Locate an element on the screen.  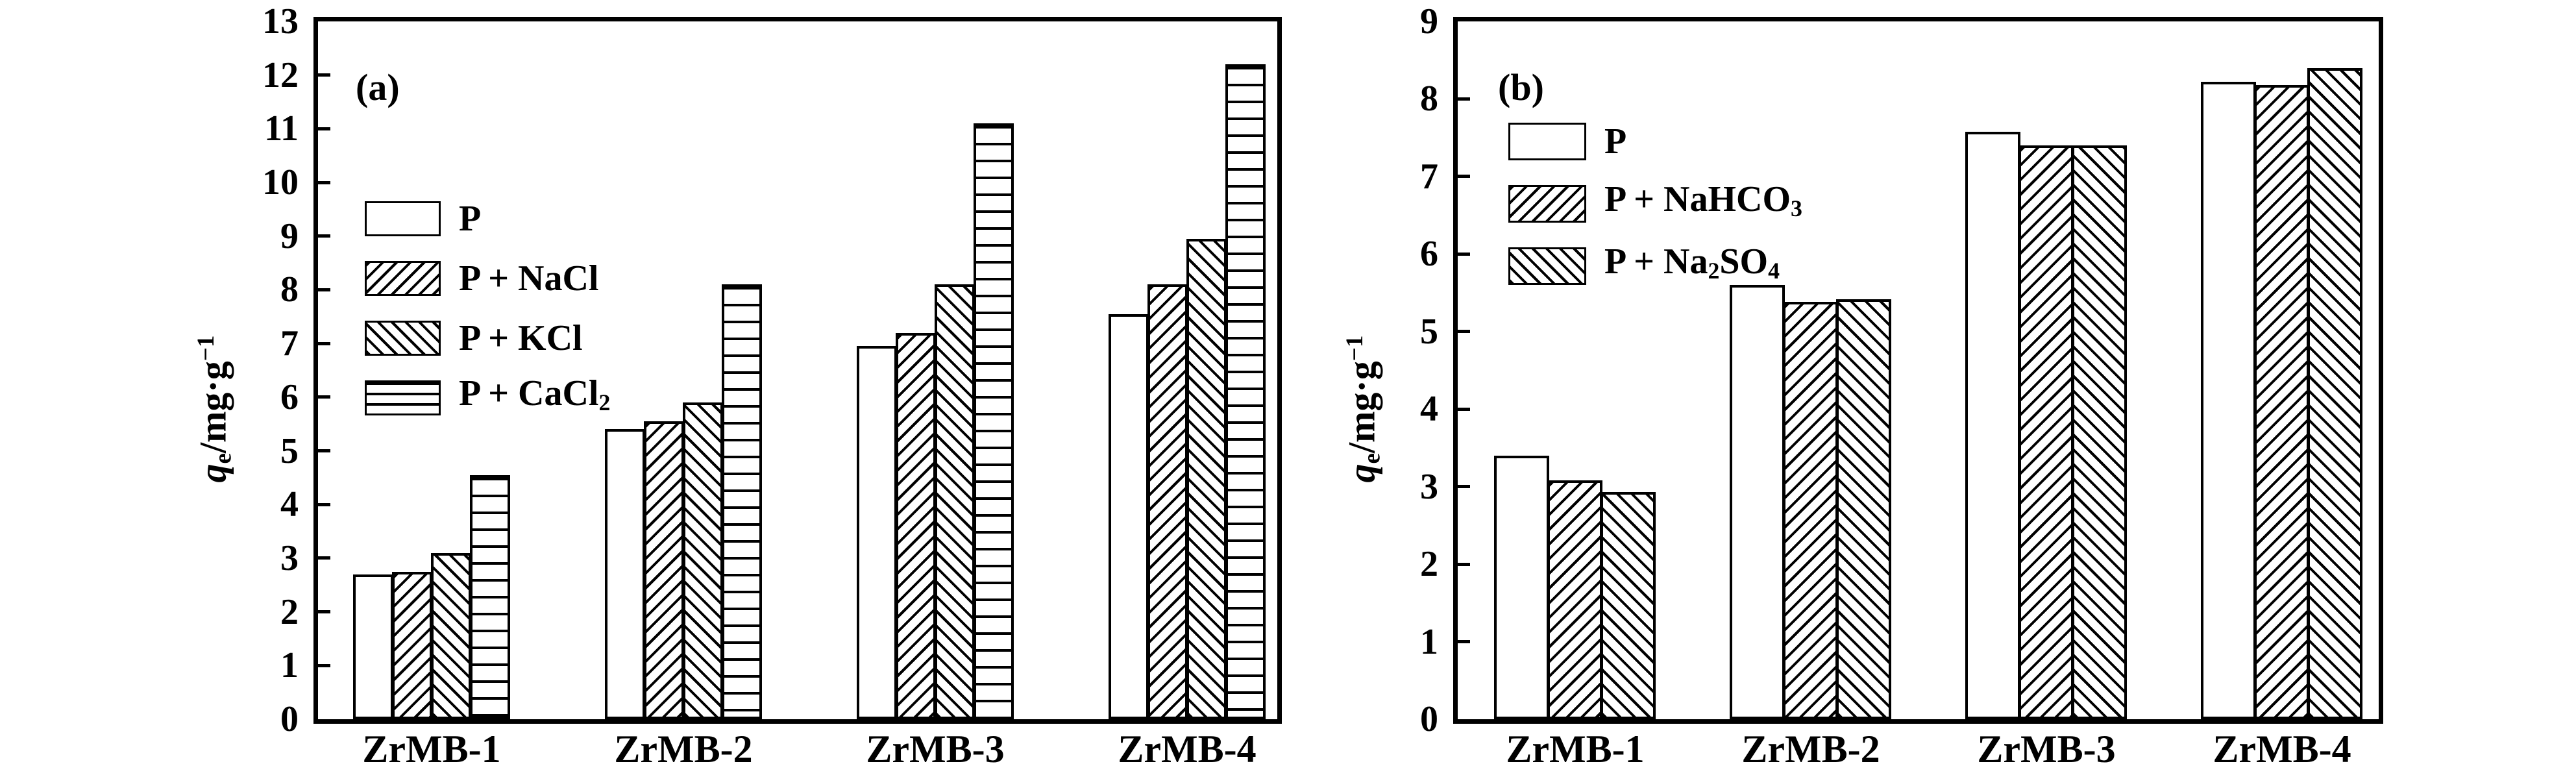
y-tick-label: 2 is located at coordinates (289, 612).